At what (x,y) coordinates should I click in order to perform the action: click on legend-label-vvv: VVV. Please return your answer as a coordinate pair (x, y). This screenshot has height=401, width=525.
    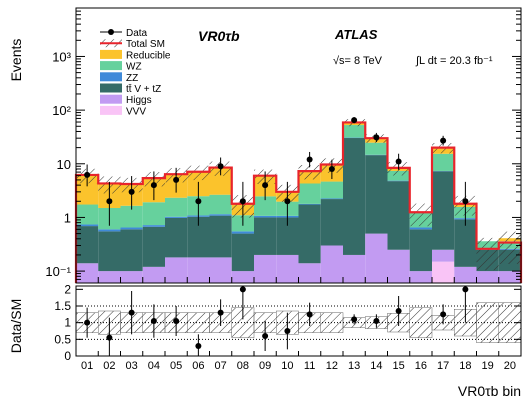
    Looking at the image, I should click on (136, 111).